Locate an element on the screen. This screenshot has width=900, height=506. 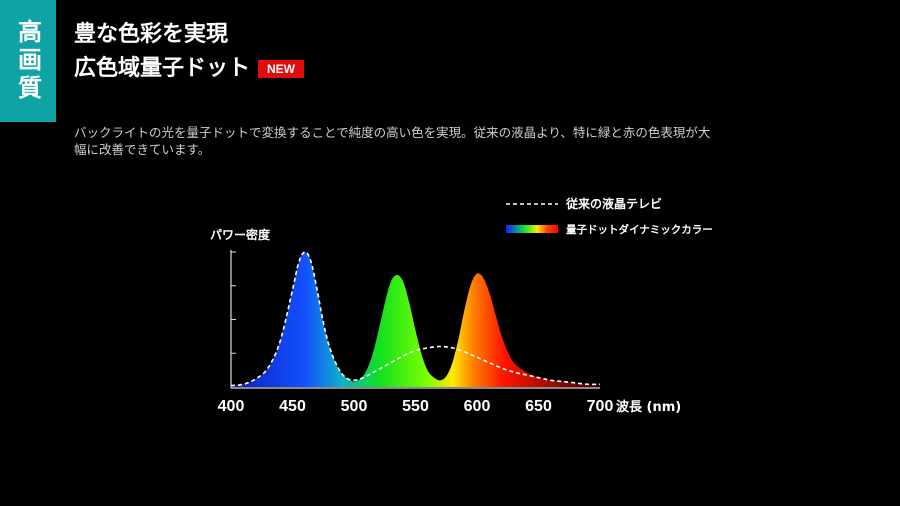
x-tick-label-500: 500 is located at coordinates (354, 406).